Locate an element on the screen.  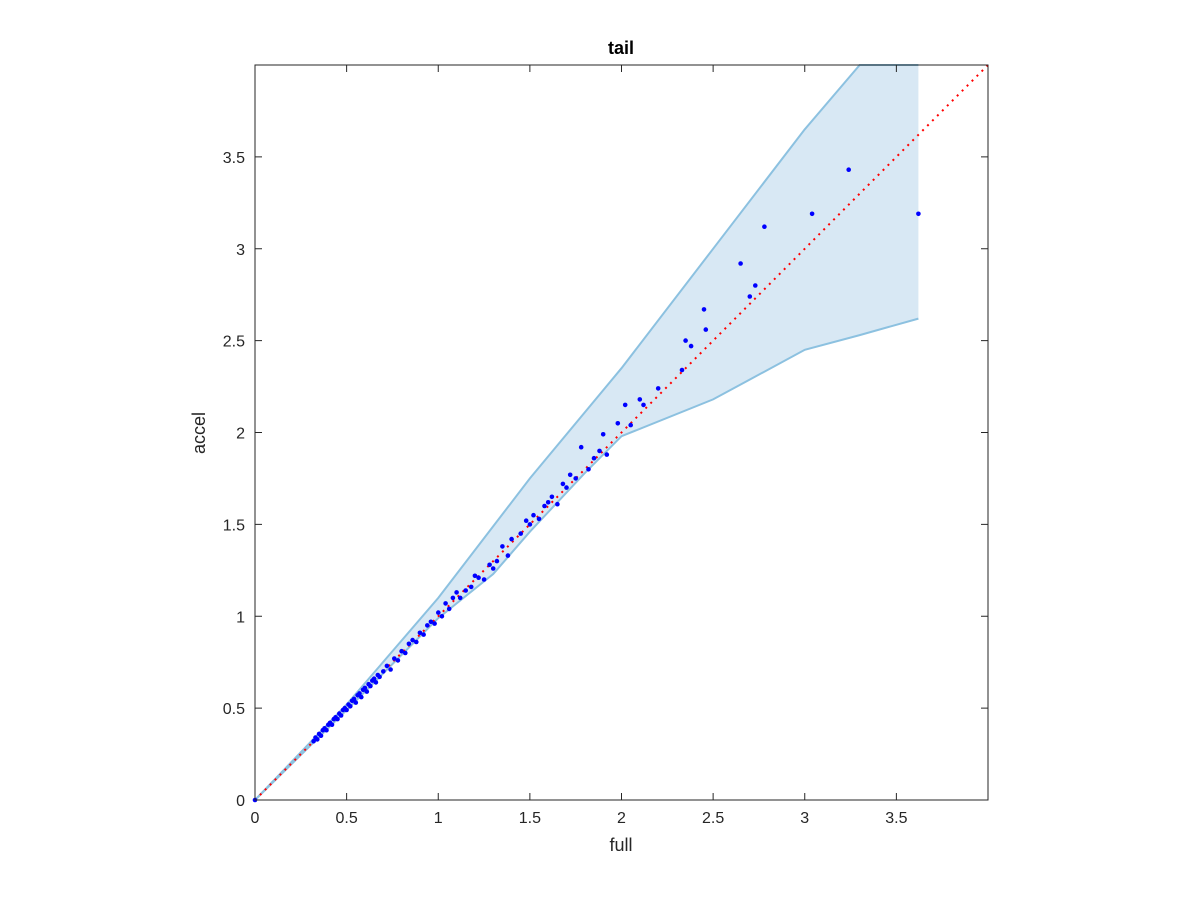
x-tick-label: 1.5 is located at coordinates (530, 818).